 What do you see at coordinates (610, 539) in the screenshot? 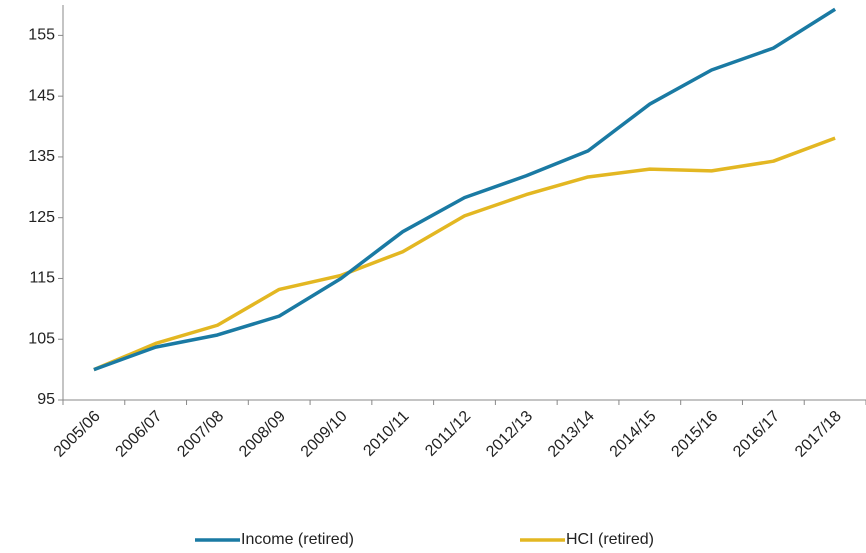
I see `legend-label: HCI (retired)` at bounding box center [610, 539].